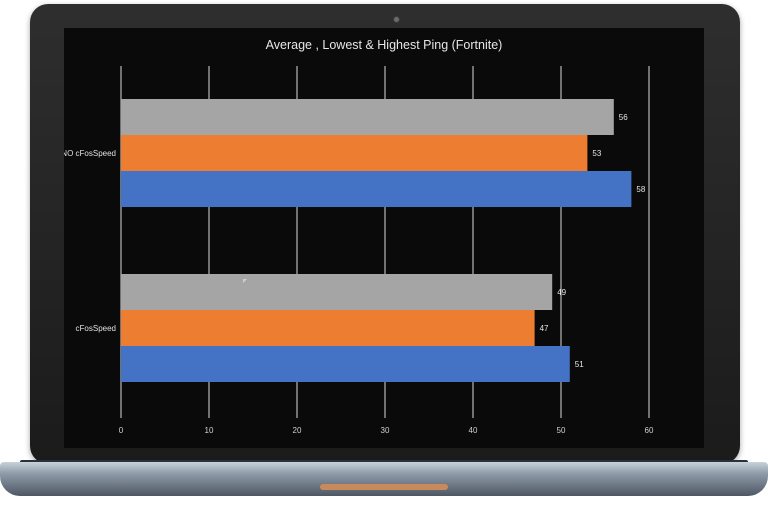 This screenshot has height=507, width=768. What do you see at coordinates (385, 430) in the screenshot?
I see `x-tick-label: 30` at bounding box center [385, 430].